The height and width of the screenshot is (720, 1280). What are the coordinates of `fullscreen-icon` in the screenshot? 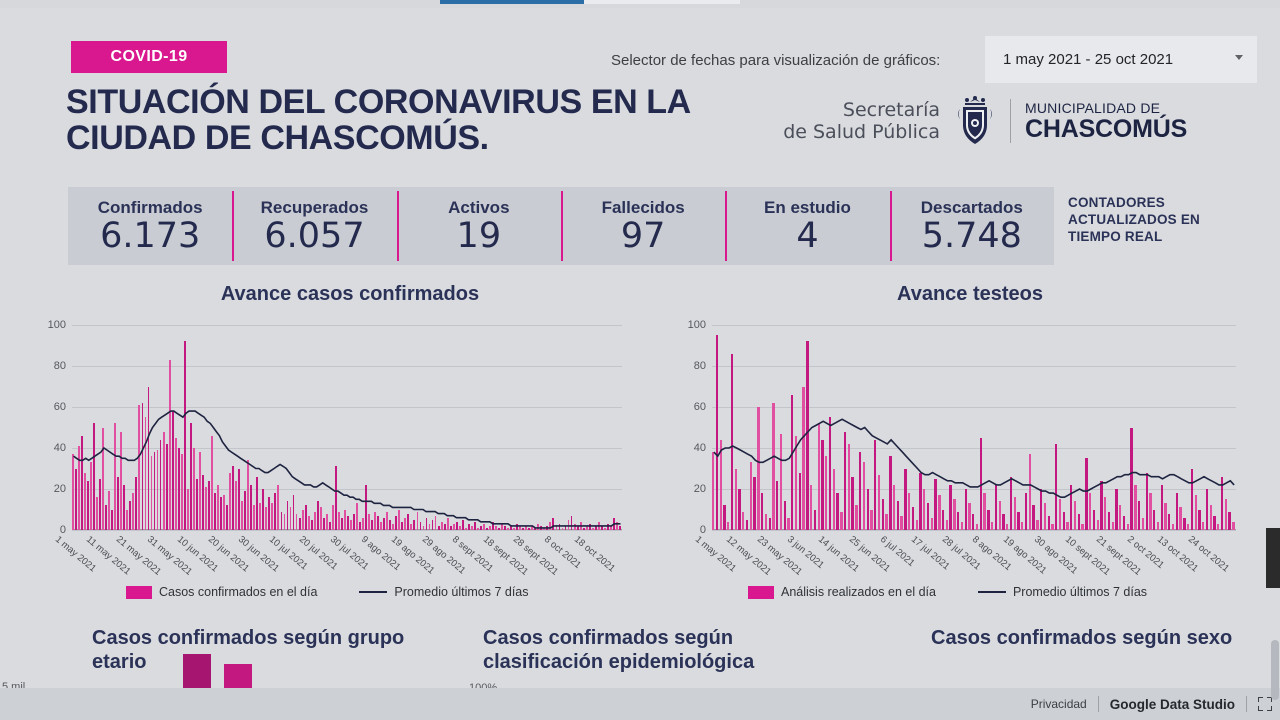 It's located at (1265, 704).